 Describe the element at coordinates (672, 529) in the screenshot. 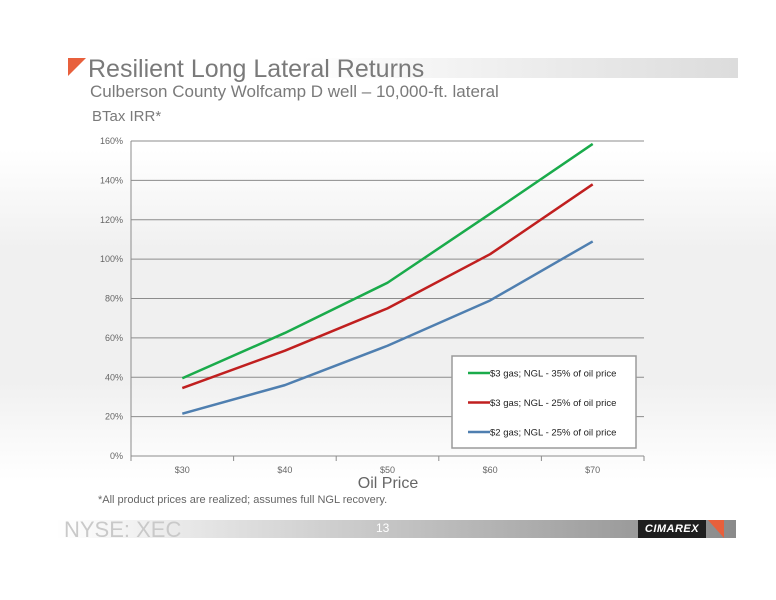

I see `company-logo: CIMAREX` at that location.